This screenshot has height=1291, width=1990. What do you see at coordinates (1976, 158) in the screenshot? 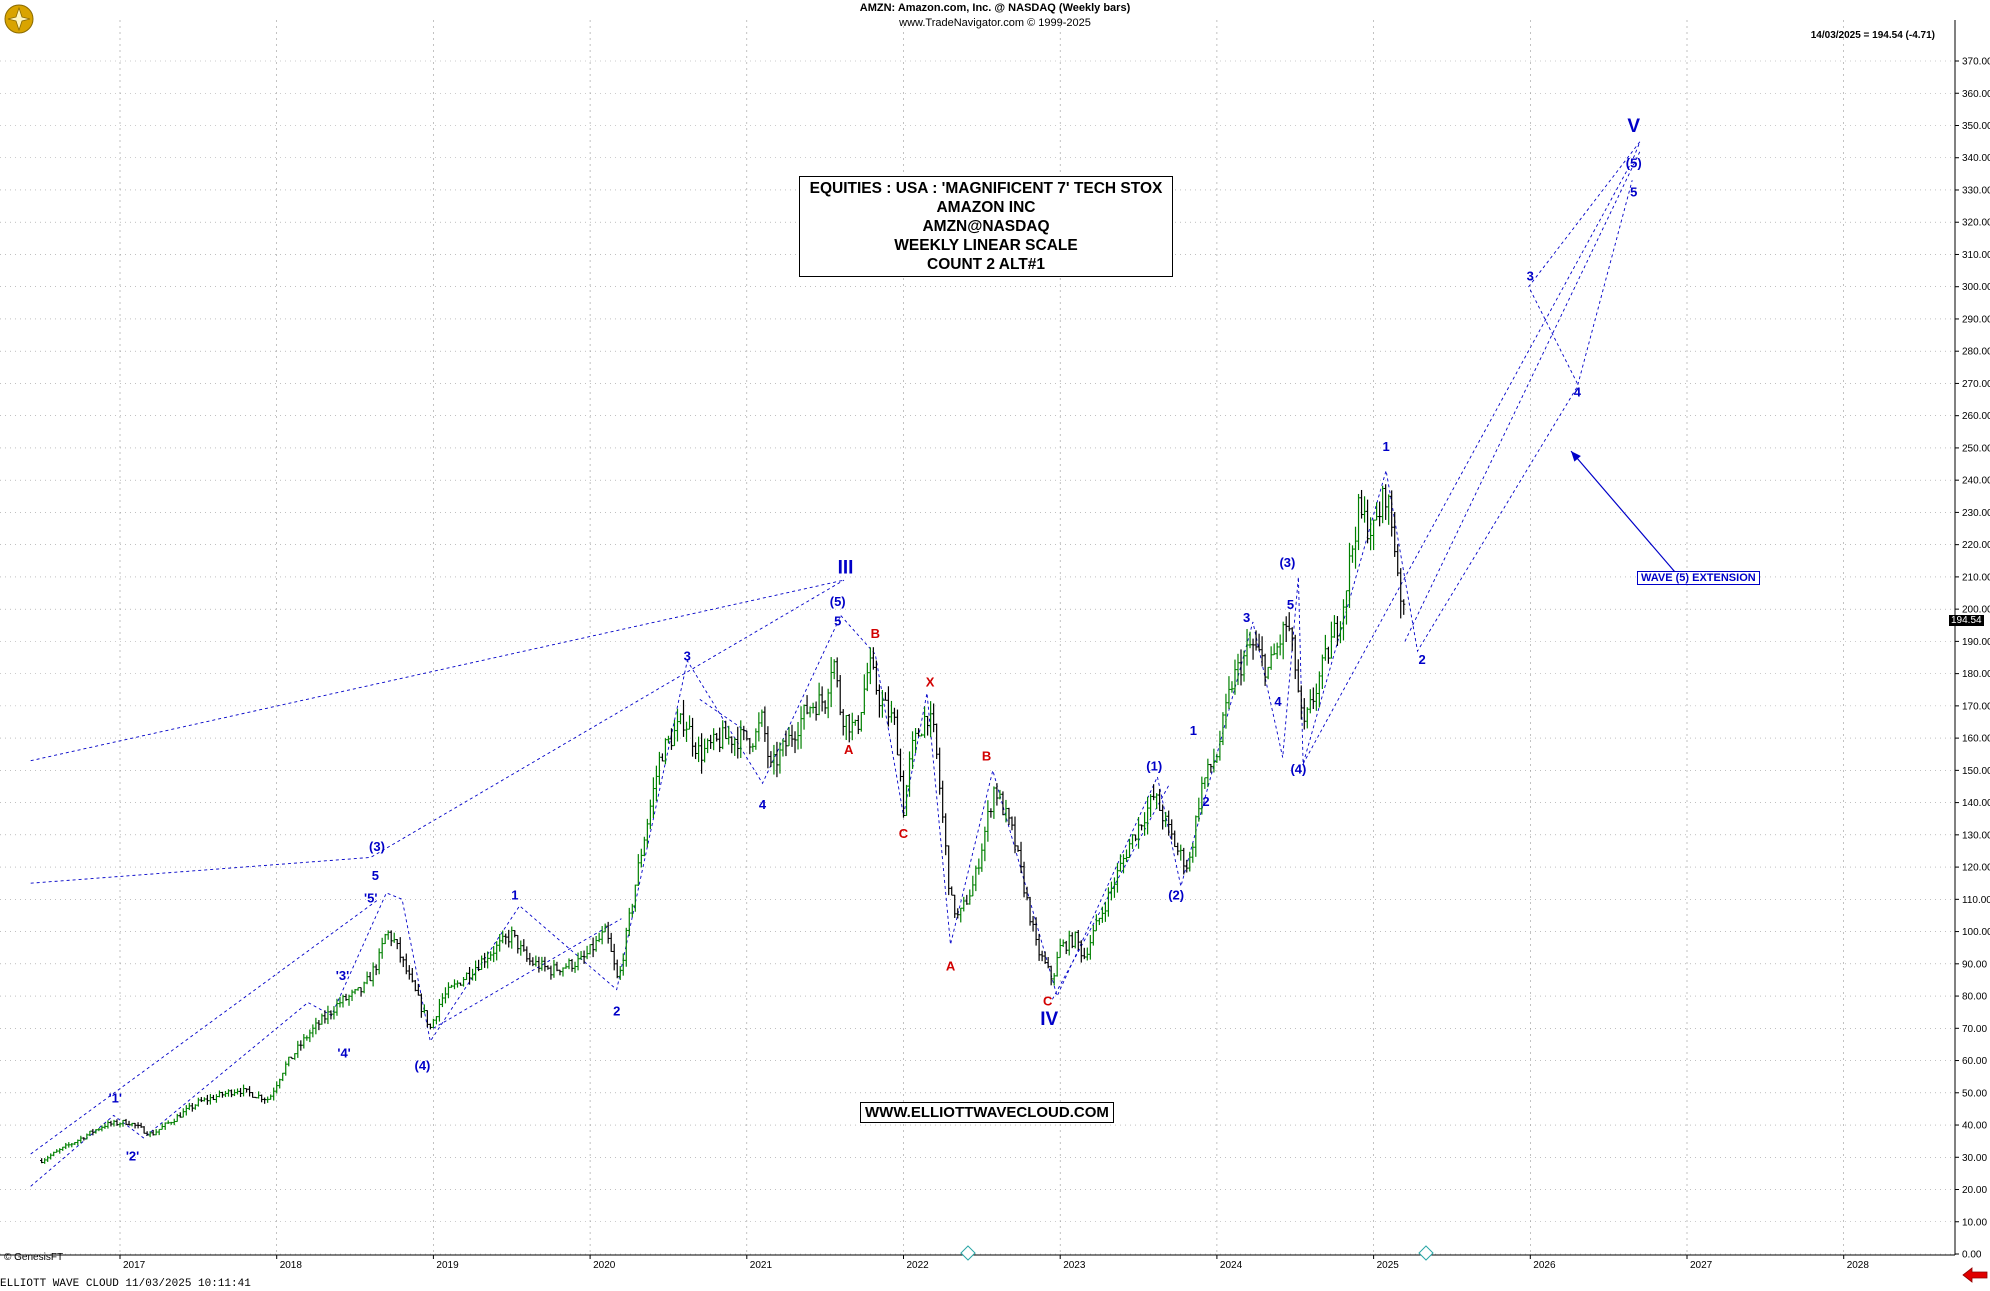
I see `y-tick-label: 340.00` at bounding box center [1976, 158].